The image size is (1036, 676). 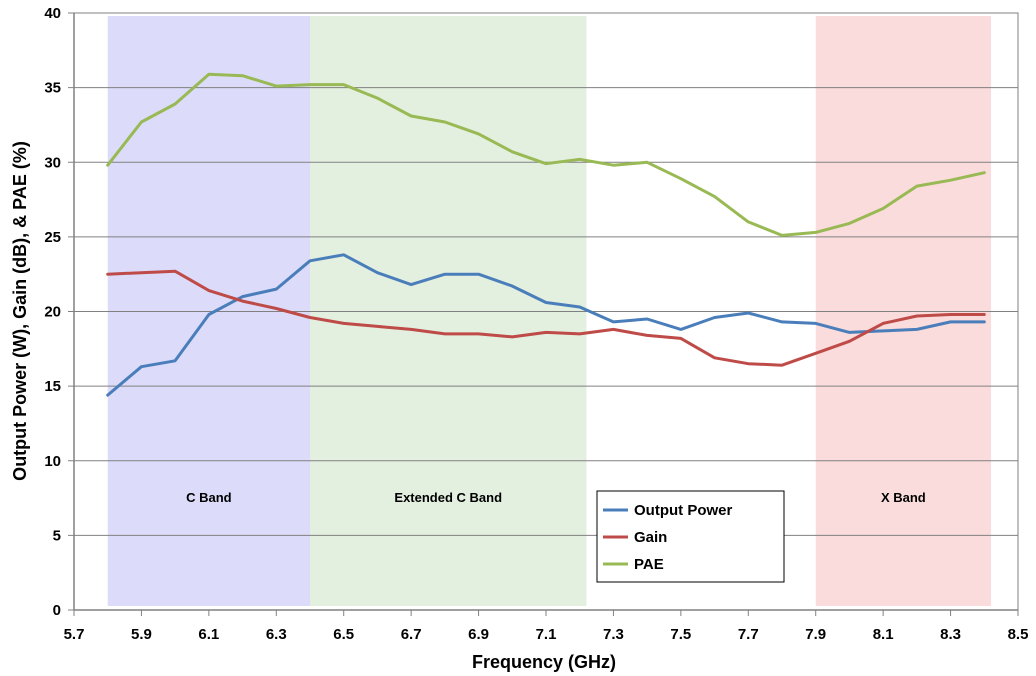 What do you see at coordinates (667, 537) in the screenshot?
I see `legend-items: Output Power Gain PAE` at bounding box center [667, 537].